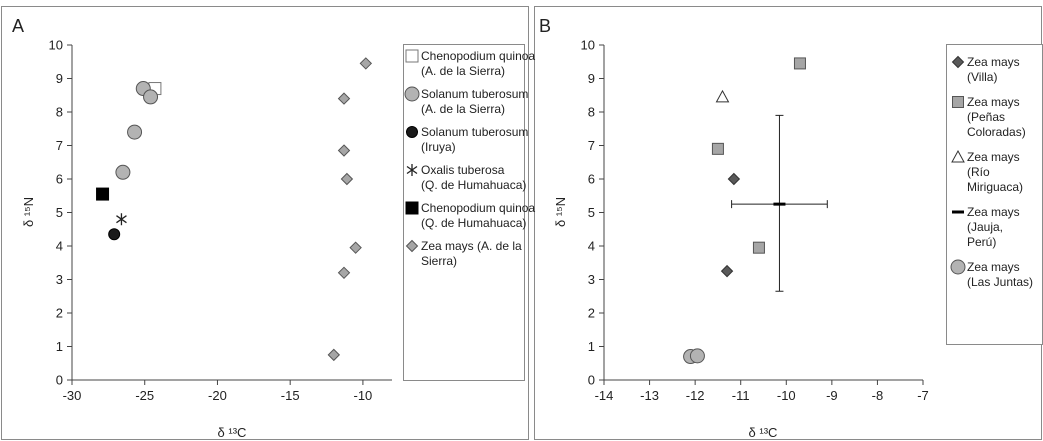 The image size is (1043, 441). What do you see at coordinates (18, 26) in the screenshot?
I see `panel-a-label: A` at bounding box center [18, 26].